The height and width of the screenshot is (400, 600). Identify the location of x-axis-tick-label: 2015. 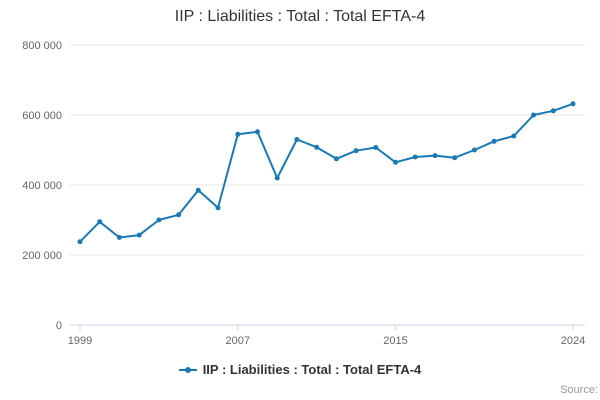
(395, 341).